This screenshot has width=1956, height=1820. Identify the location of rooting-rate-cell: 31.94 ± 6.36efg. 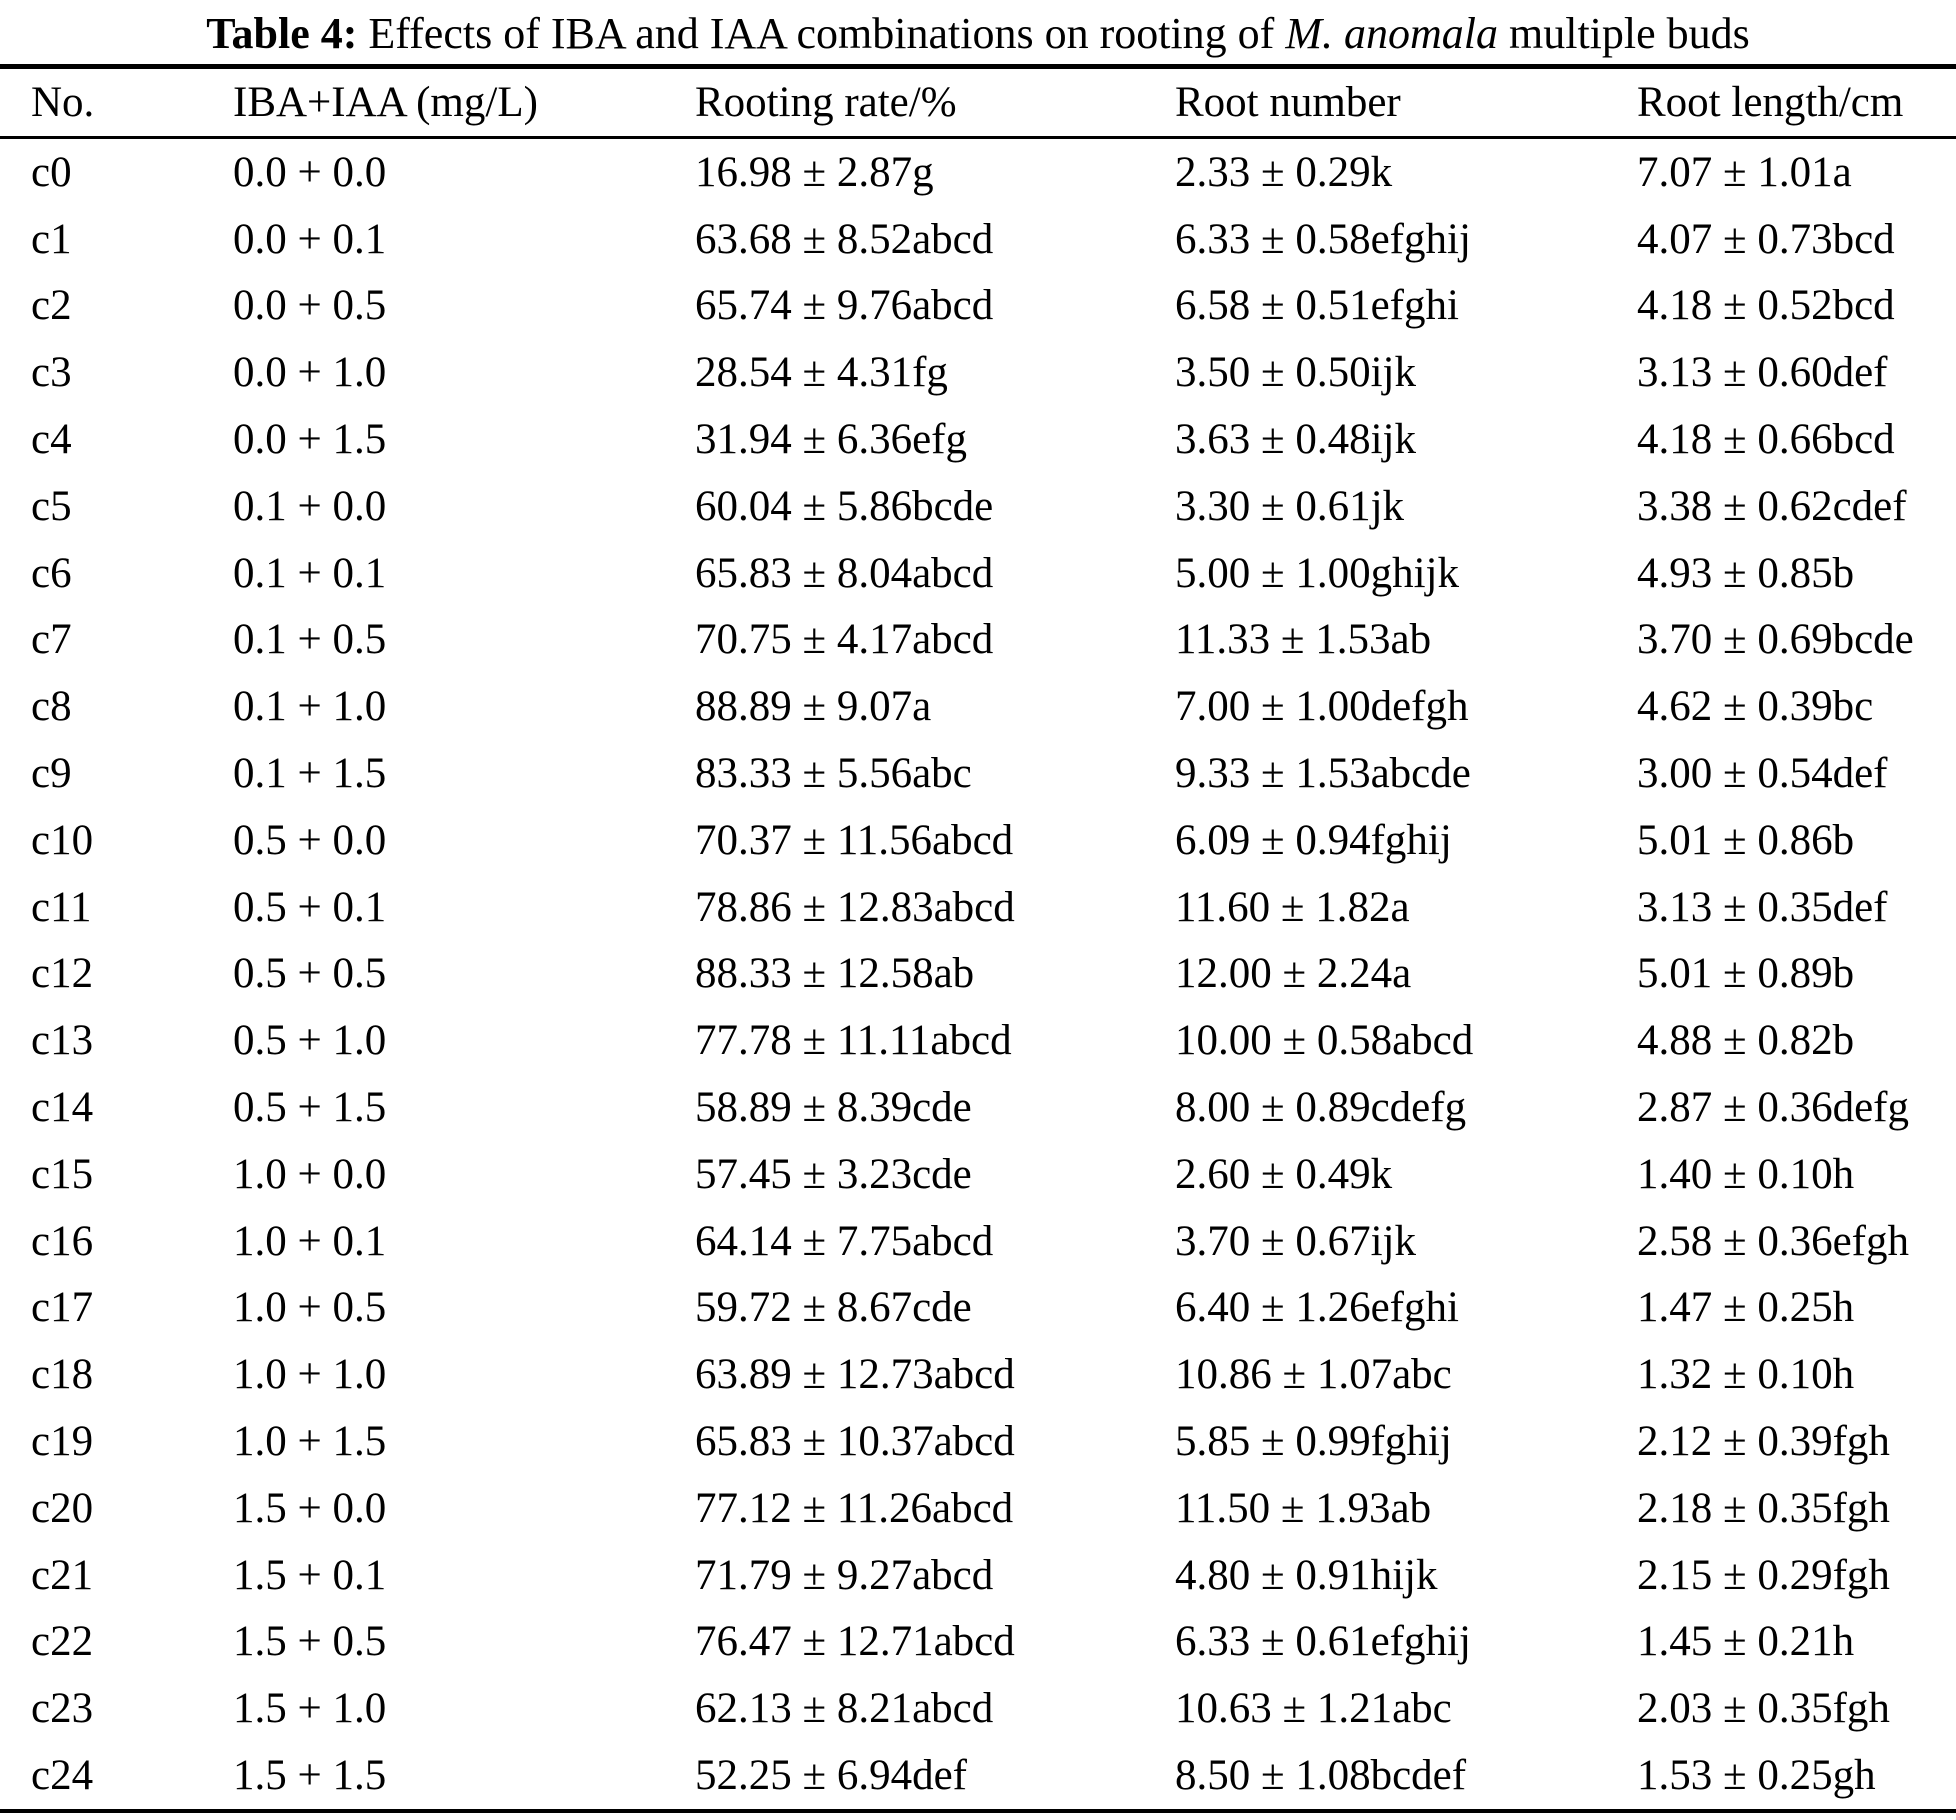
(831, 440).